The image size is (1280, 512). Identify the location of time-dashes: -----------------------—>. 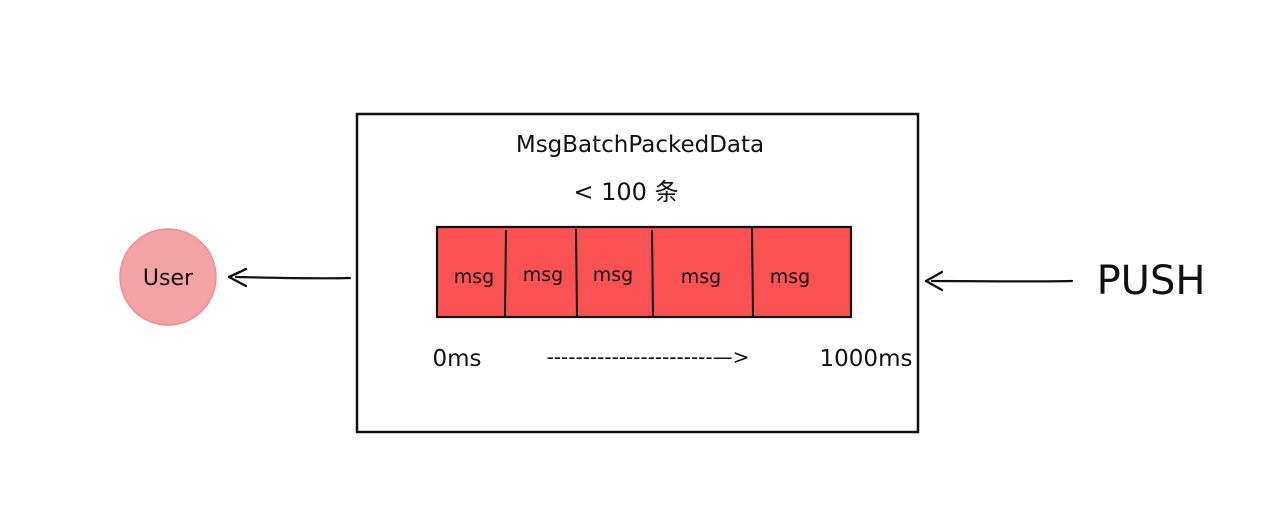
(648, 357).